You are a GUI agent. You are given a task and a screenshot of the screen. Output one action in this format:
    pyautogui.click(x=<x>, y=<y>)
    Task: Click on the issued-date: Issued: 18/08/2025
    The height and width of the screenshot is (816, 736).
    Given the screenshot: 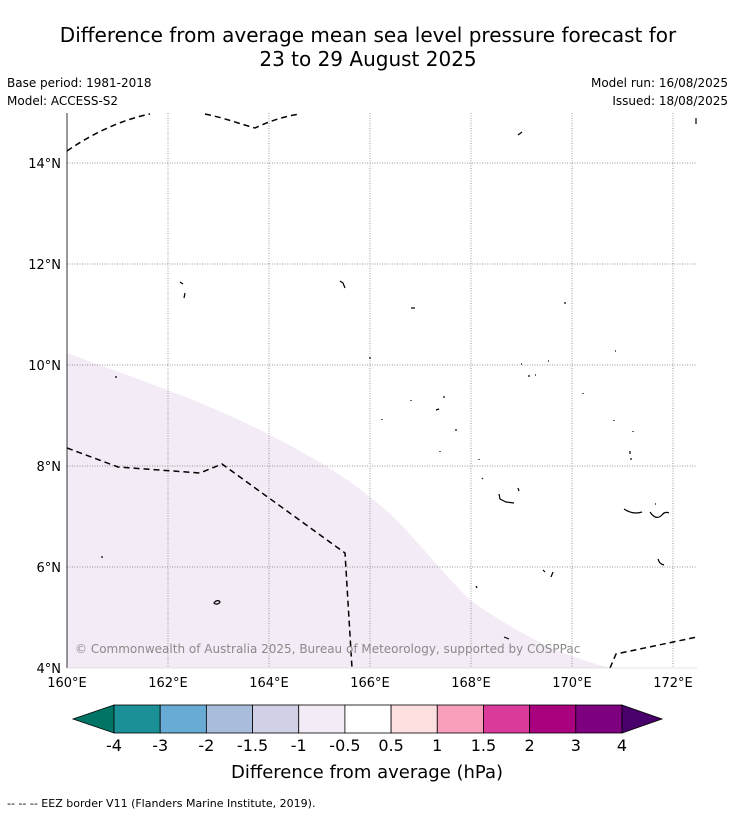 What is the action you would take?
    pyautogui.click(x=670, y=101)
    